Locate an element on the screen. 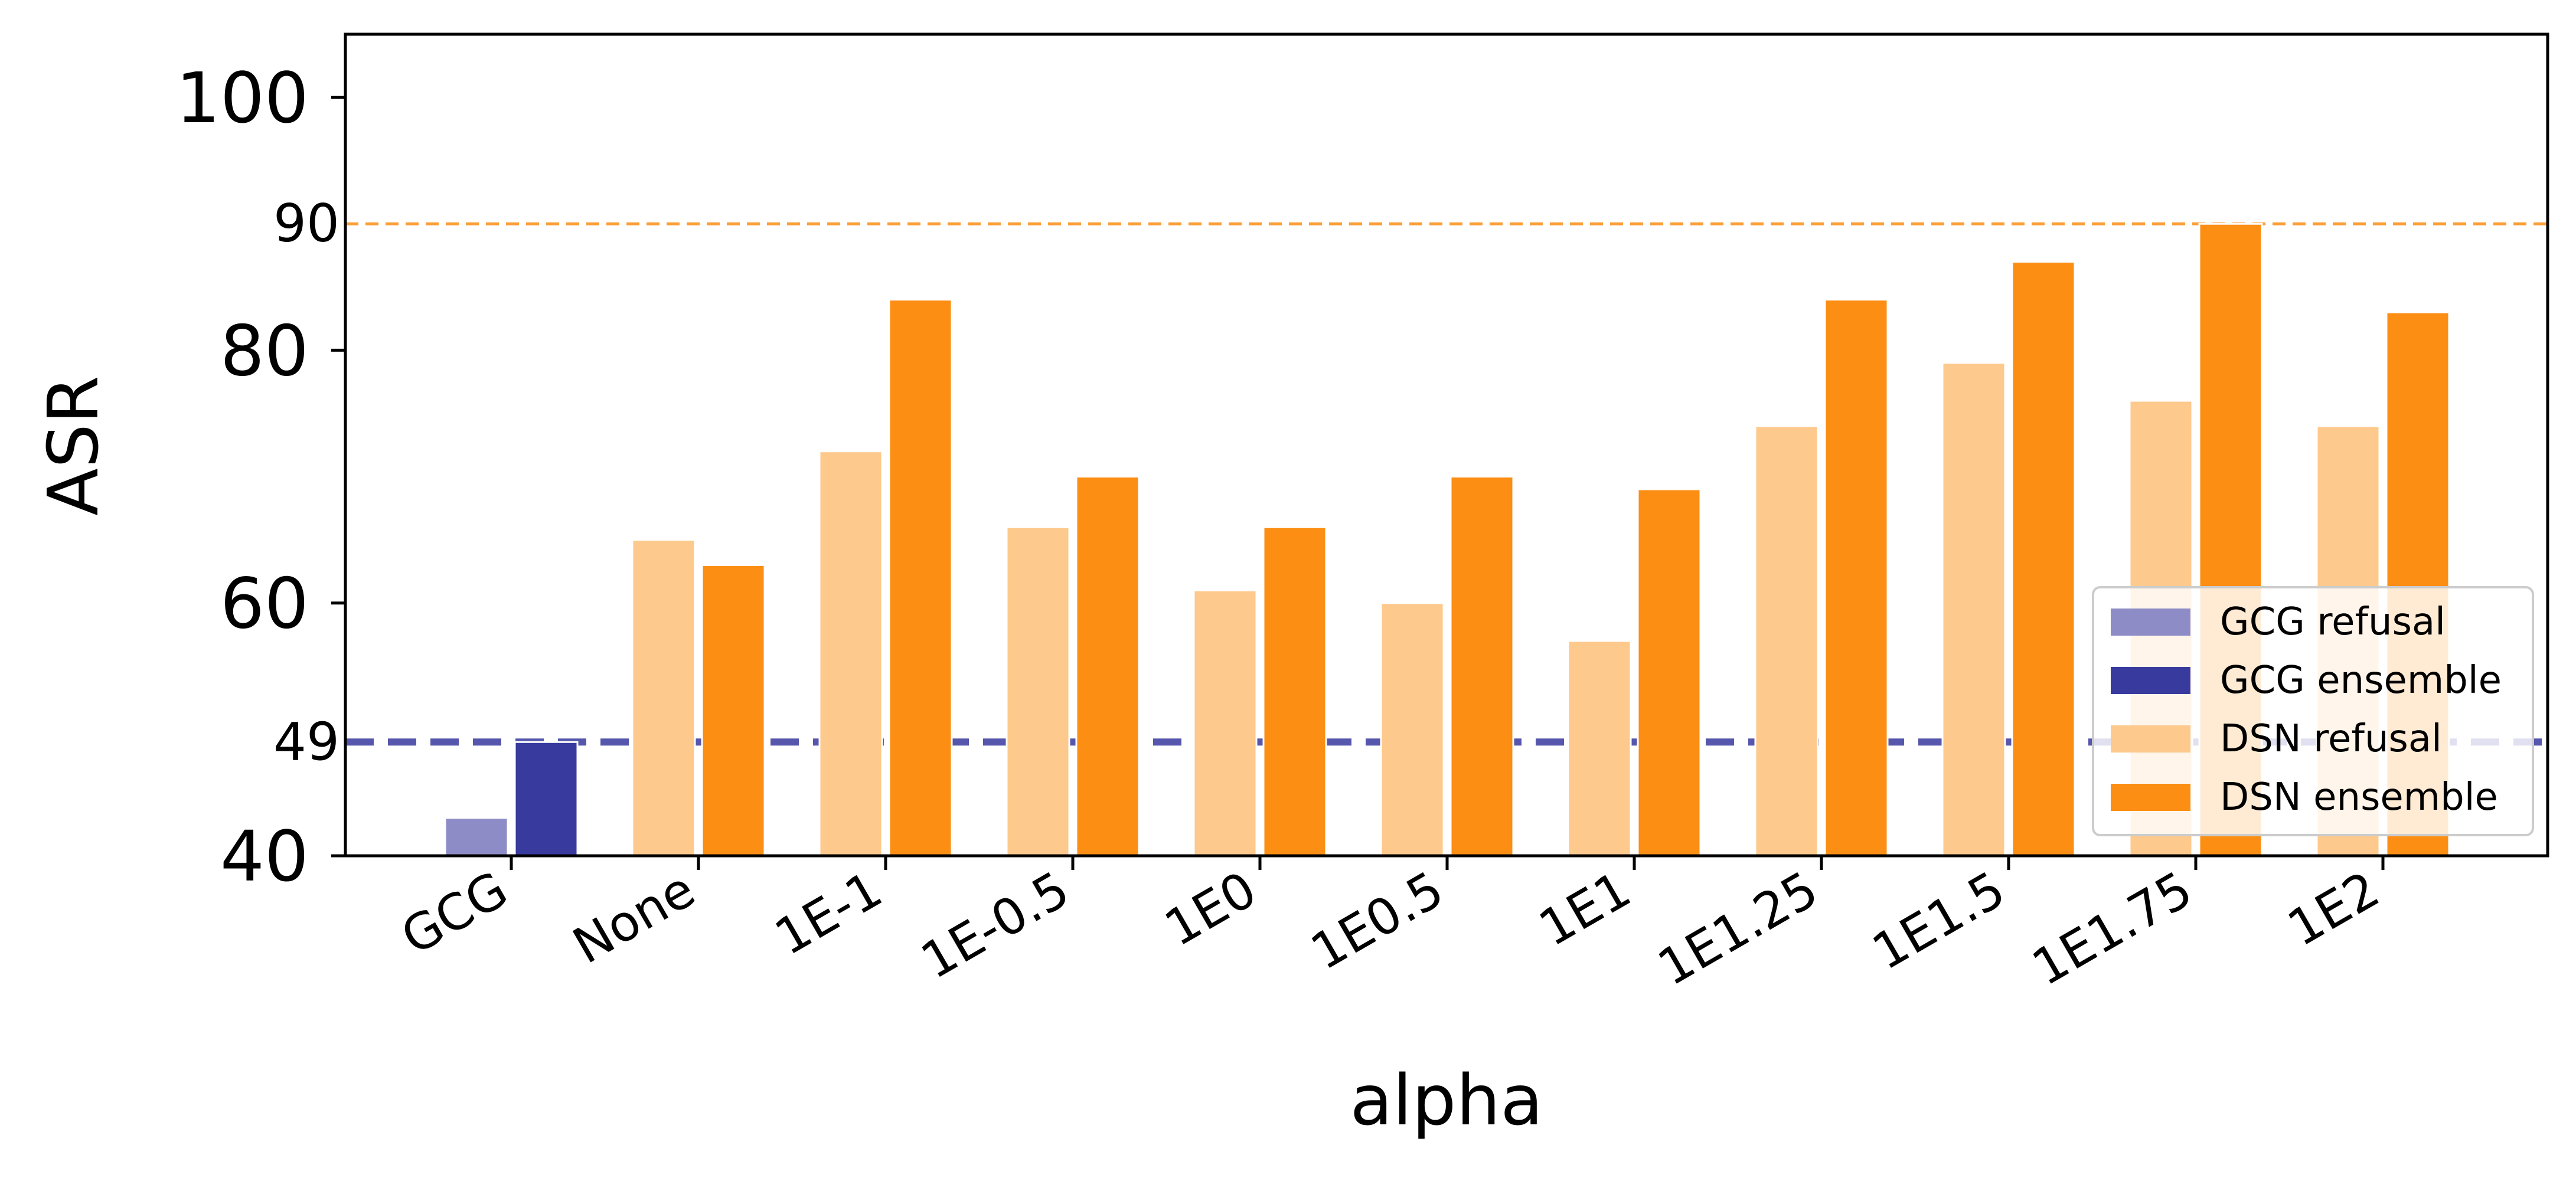  bar-dsn-refusal-1E1.5 is located at coordinates (1973, 609).